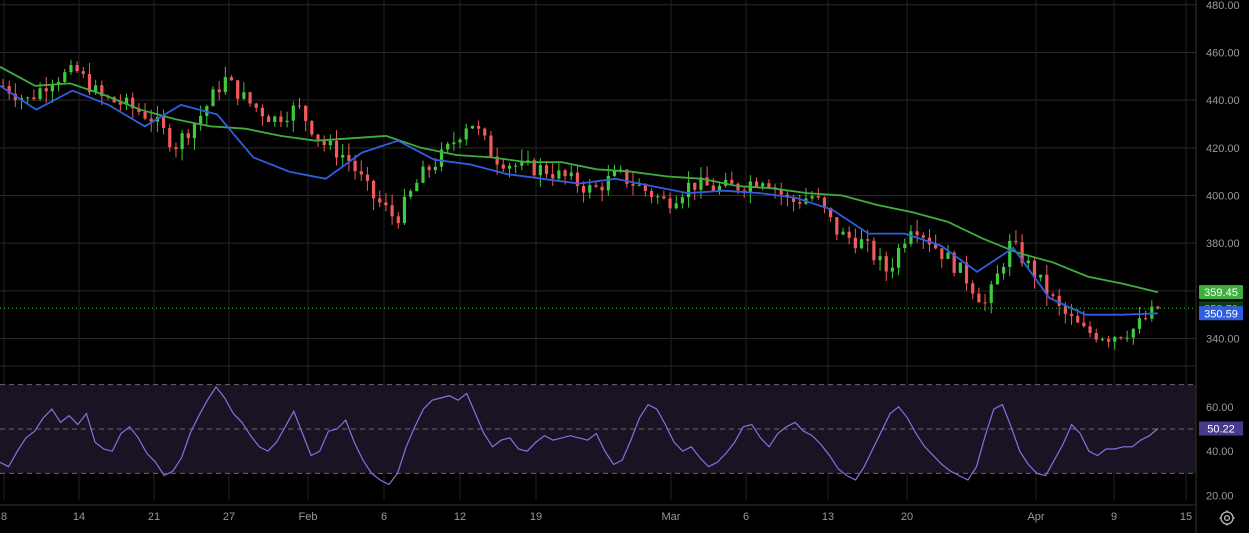 The image size is (1249, 533). I want to click on x-tick-label: 6, so click(384, 517).